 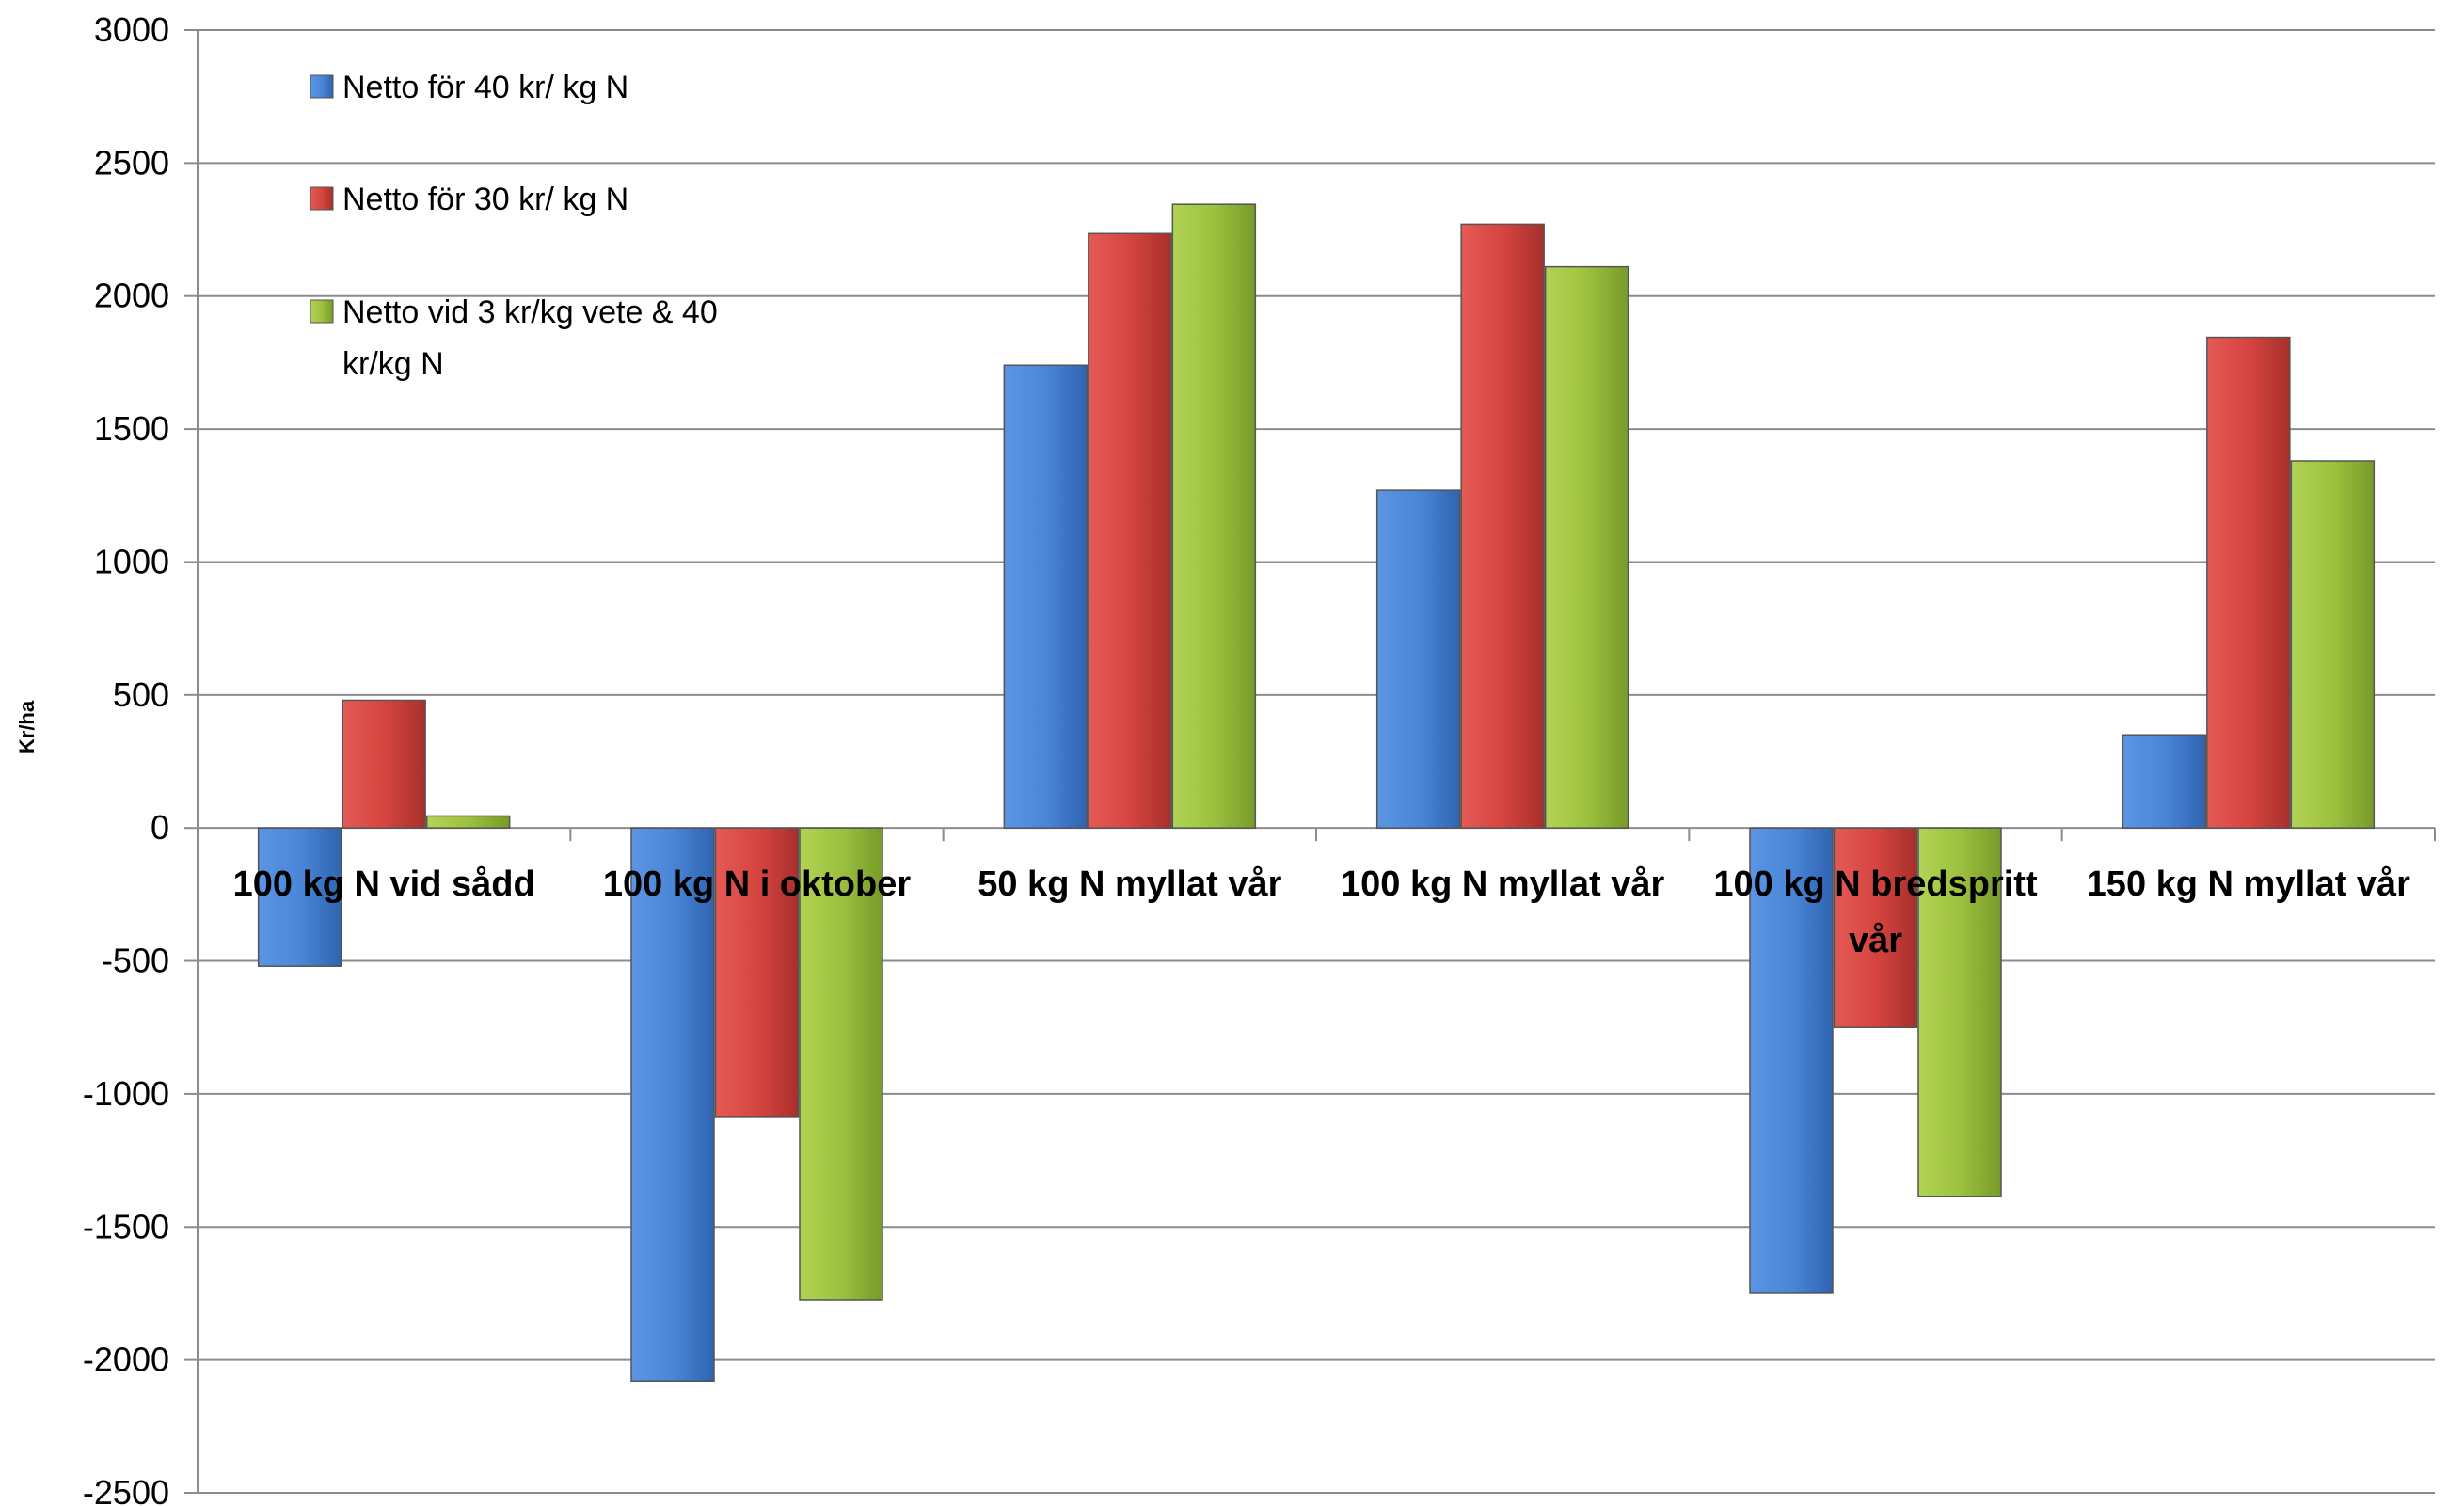 I want to click on y-tick-label: 2000, so click(x=131, y=296).